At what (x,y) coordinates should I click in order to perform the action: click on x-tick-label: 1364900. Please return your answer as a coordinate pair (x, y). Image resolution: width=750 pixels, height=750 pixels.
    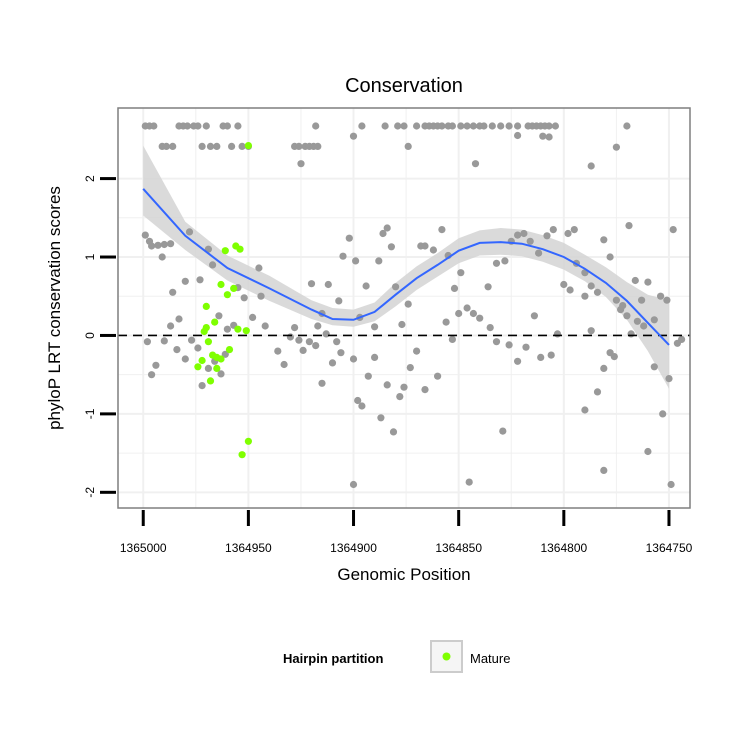
    Looking at the image, I should click on (353, 548).